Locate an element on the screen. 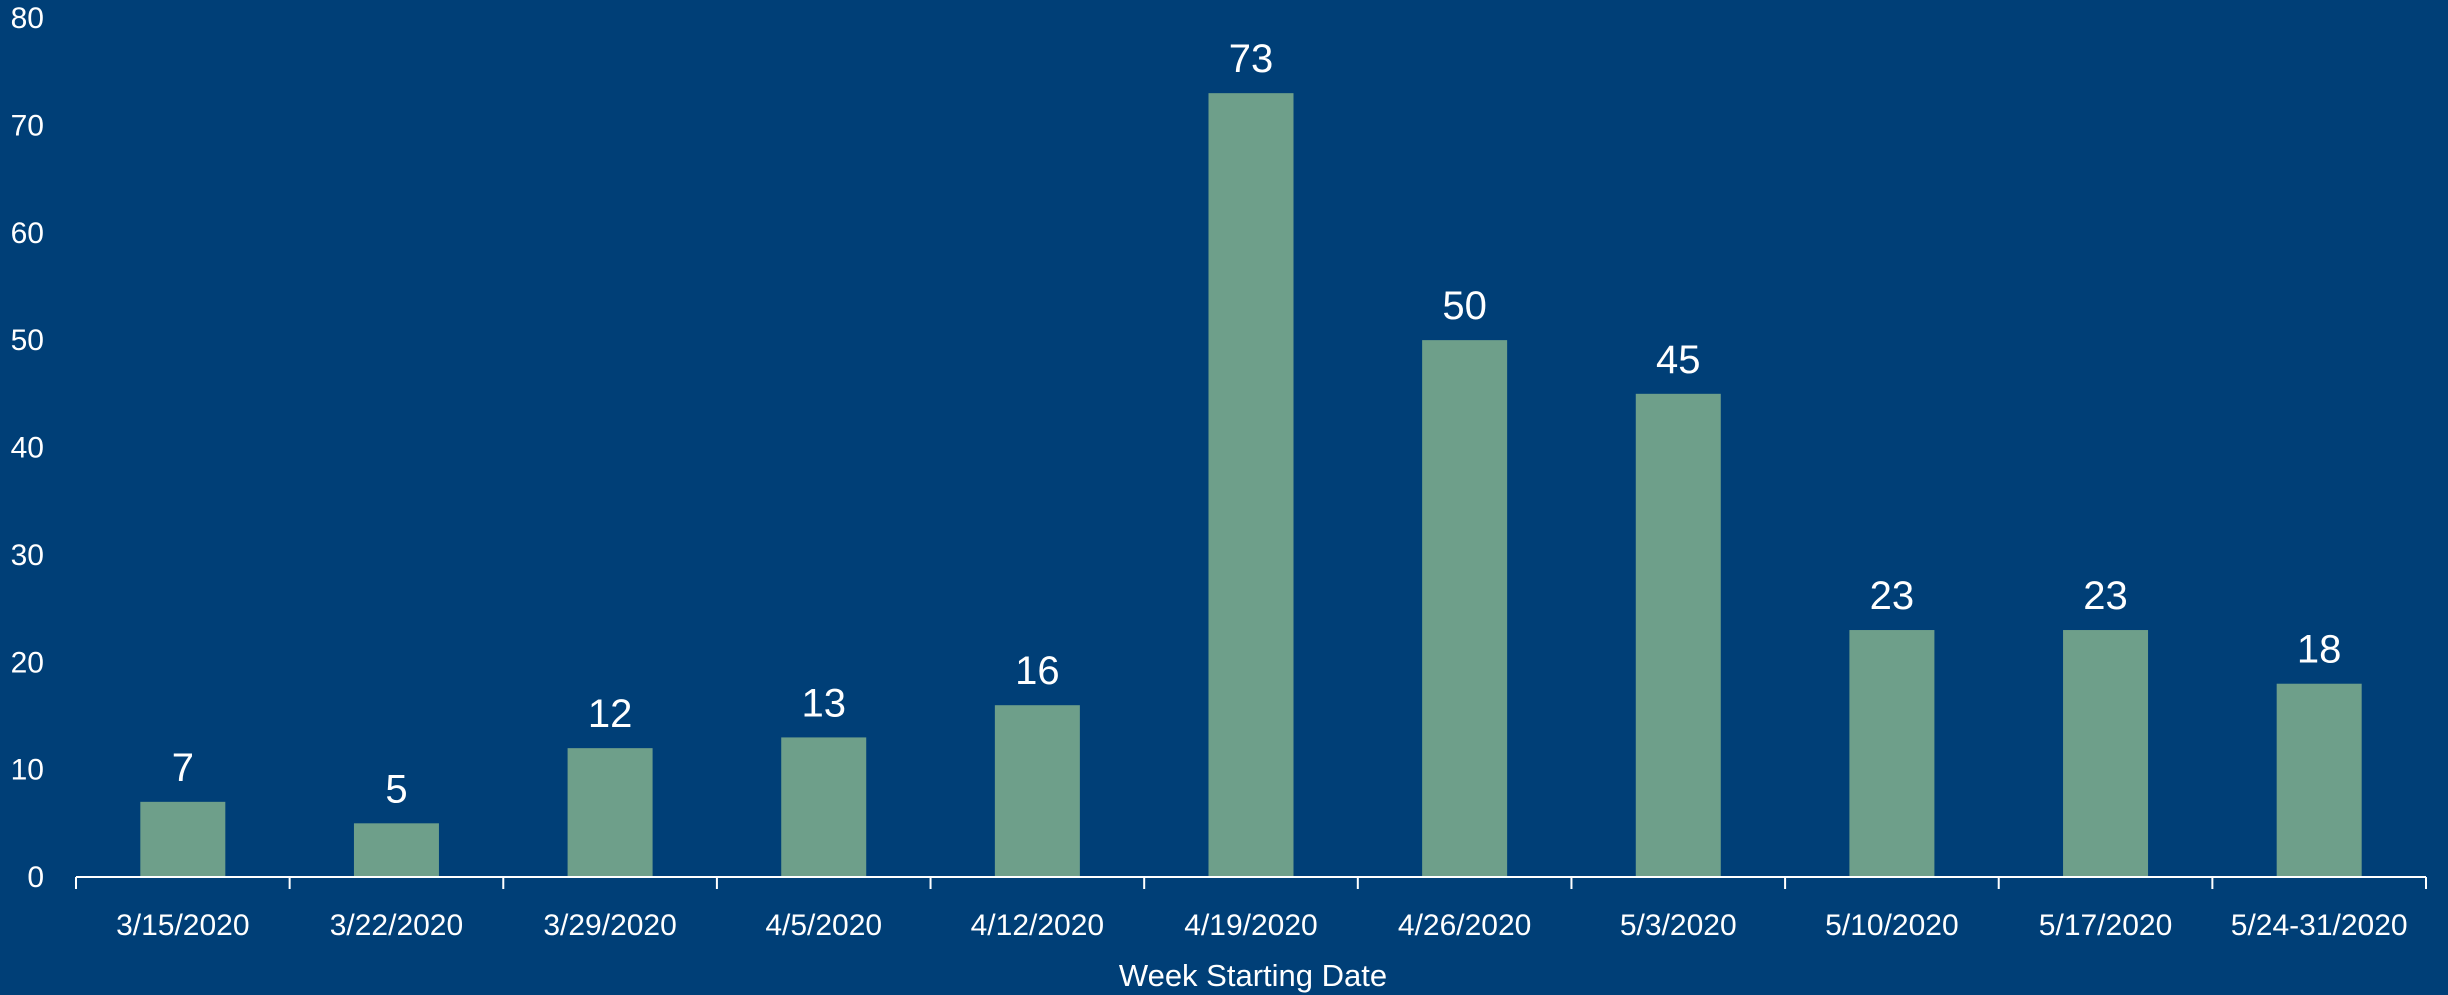  x-tick-label: 4/5/2020 is located at coordinates (823, 925).